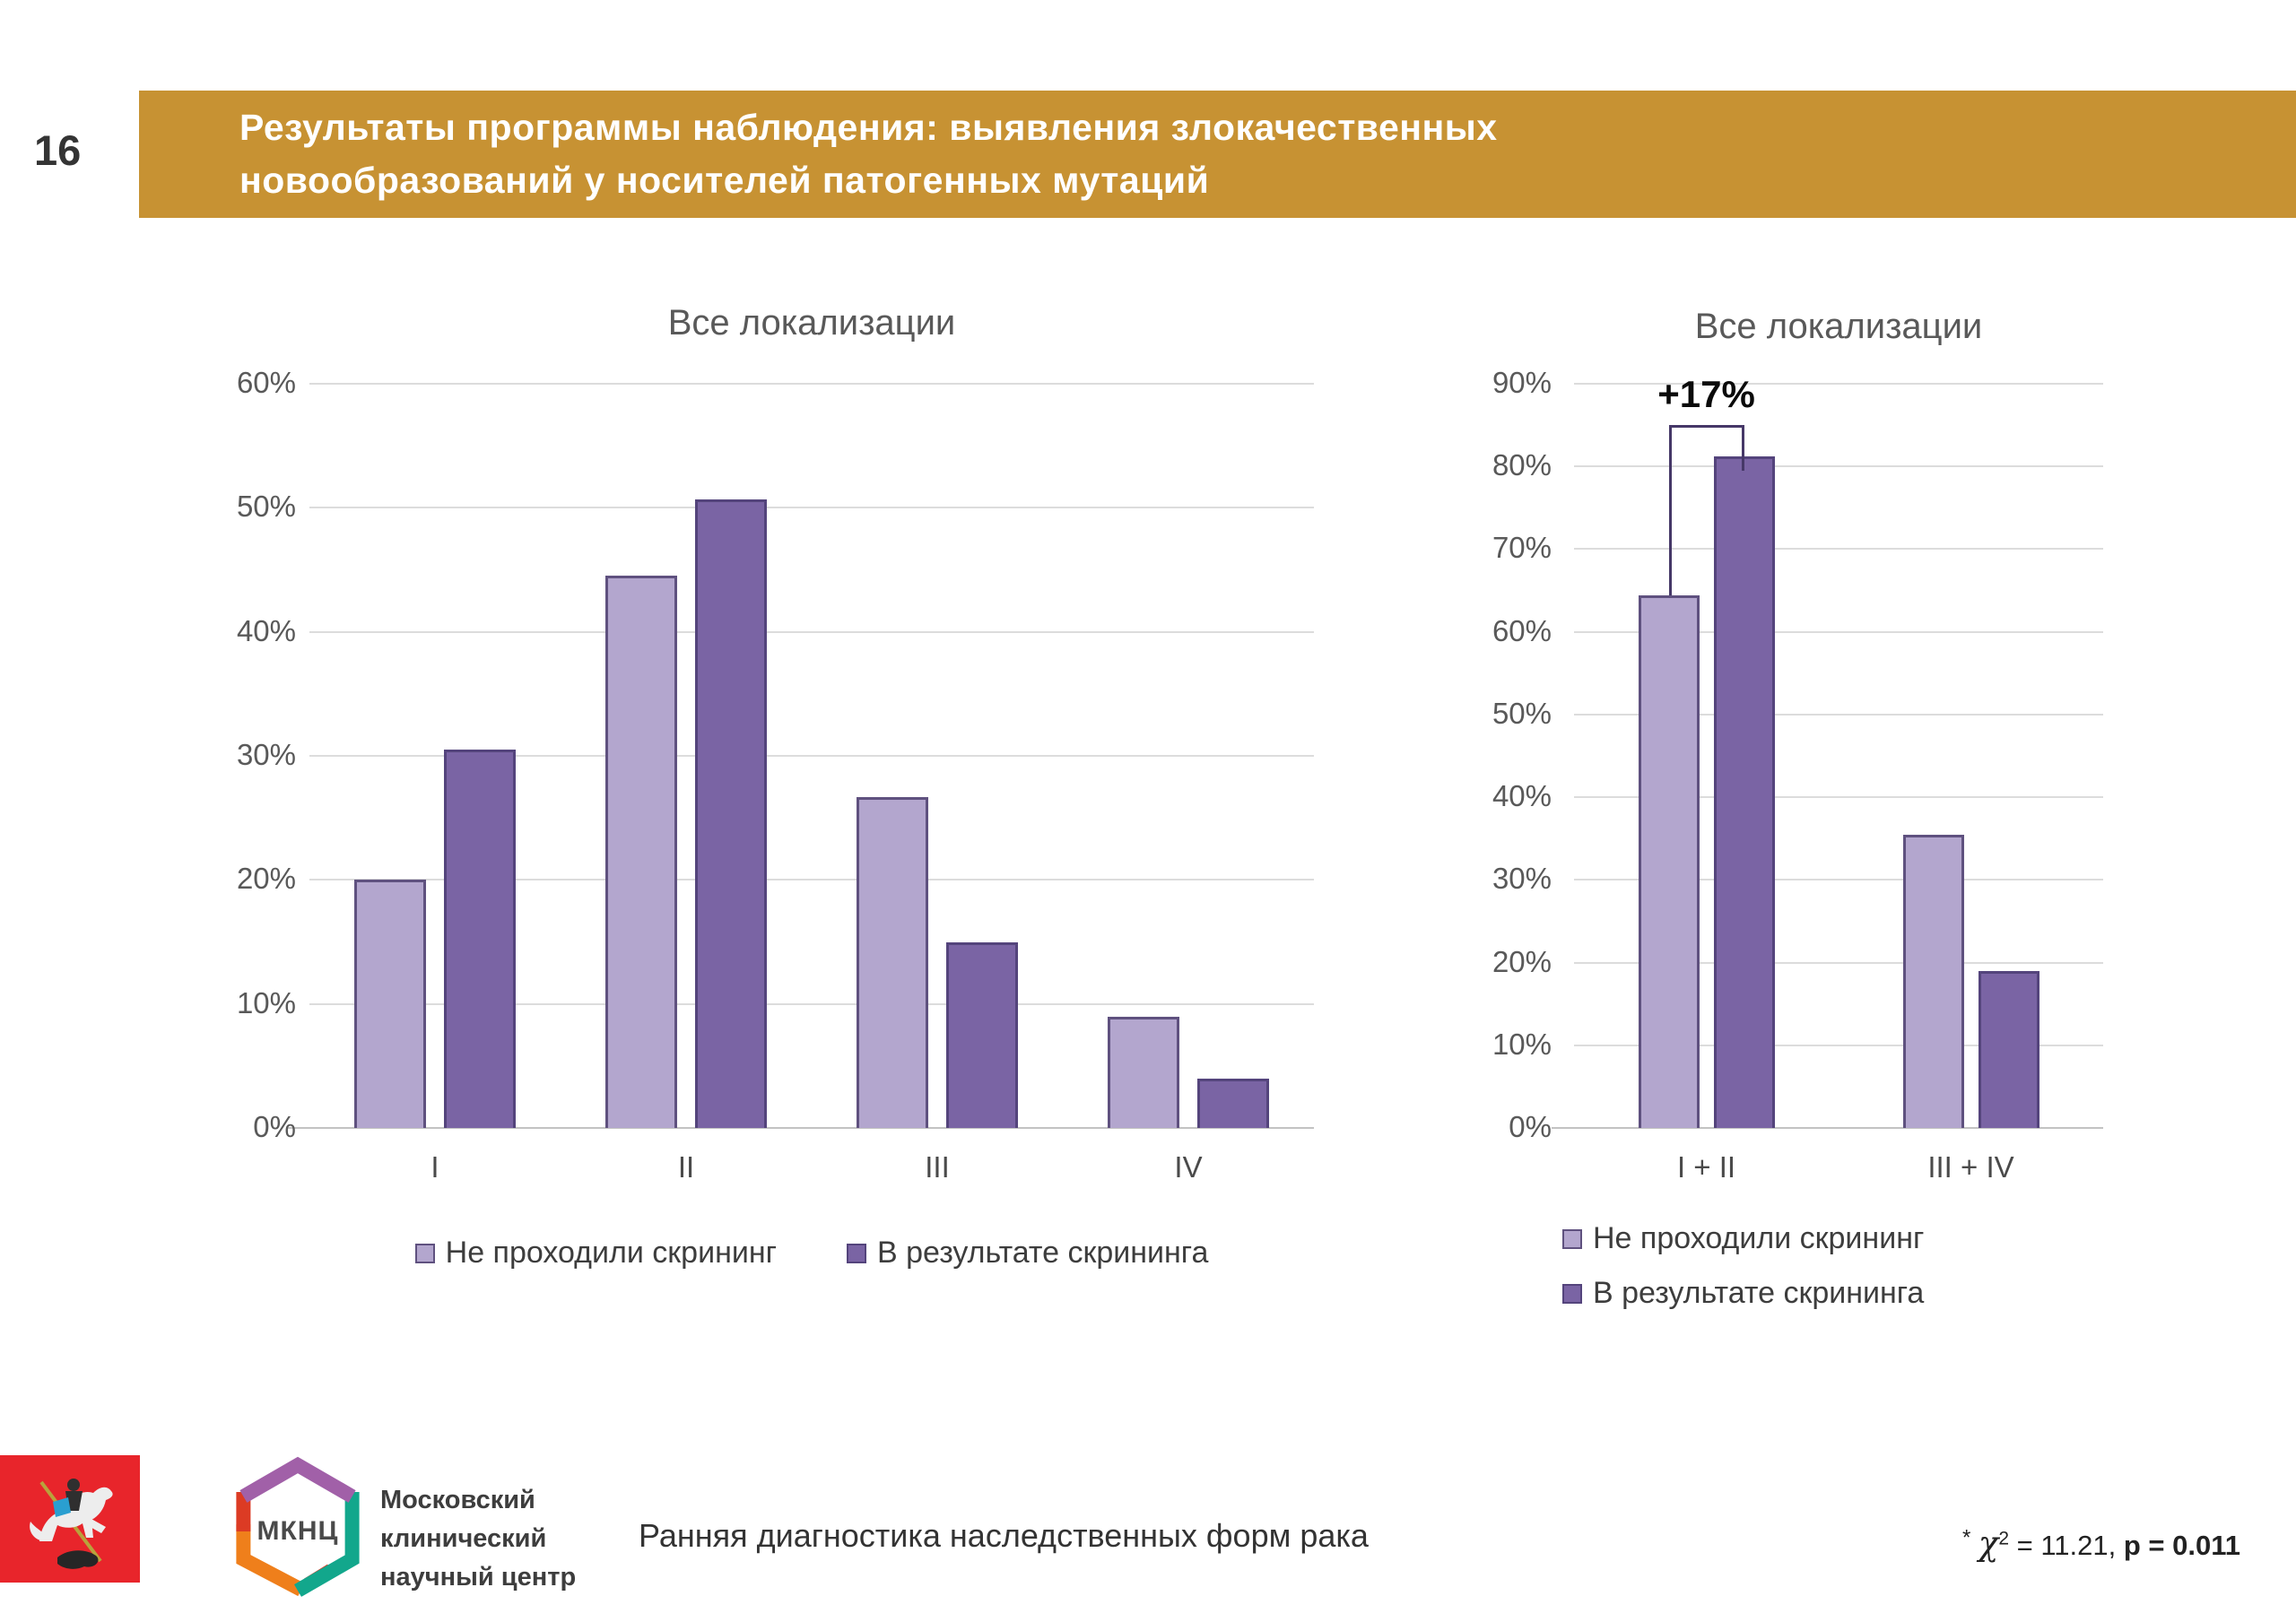 The width and height of the screenshot is (2296, 1622). I want to click on slide-number: 16, so click(58, 150).